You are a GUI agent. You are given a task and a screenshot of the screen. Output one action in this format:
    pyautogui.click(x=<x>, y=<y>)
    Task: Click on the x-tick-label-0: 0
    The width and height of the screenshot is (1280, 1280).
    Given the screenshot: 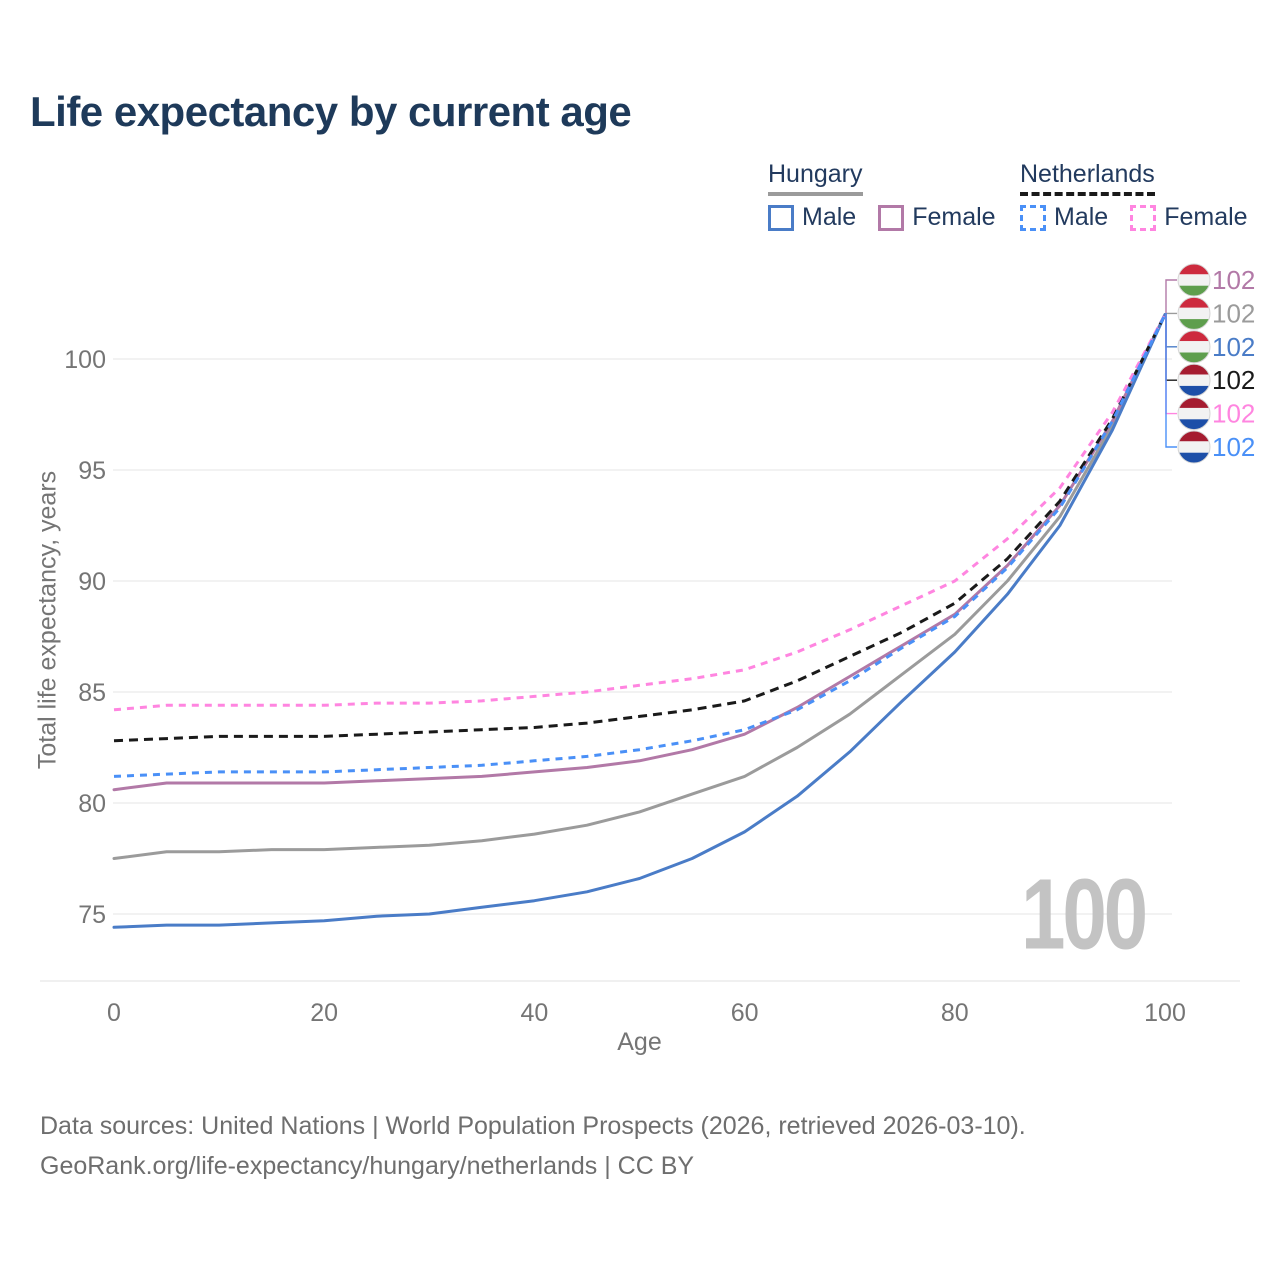 What is the action you would take?
    pyautogui.click(x=114, y=1013)
    